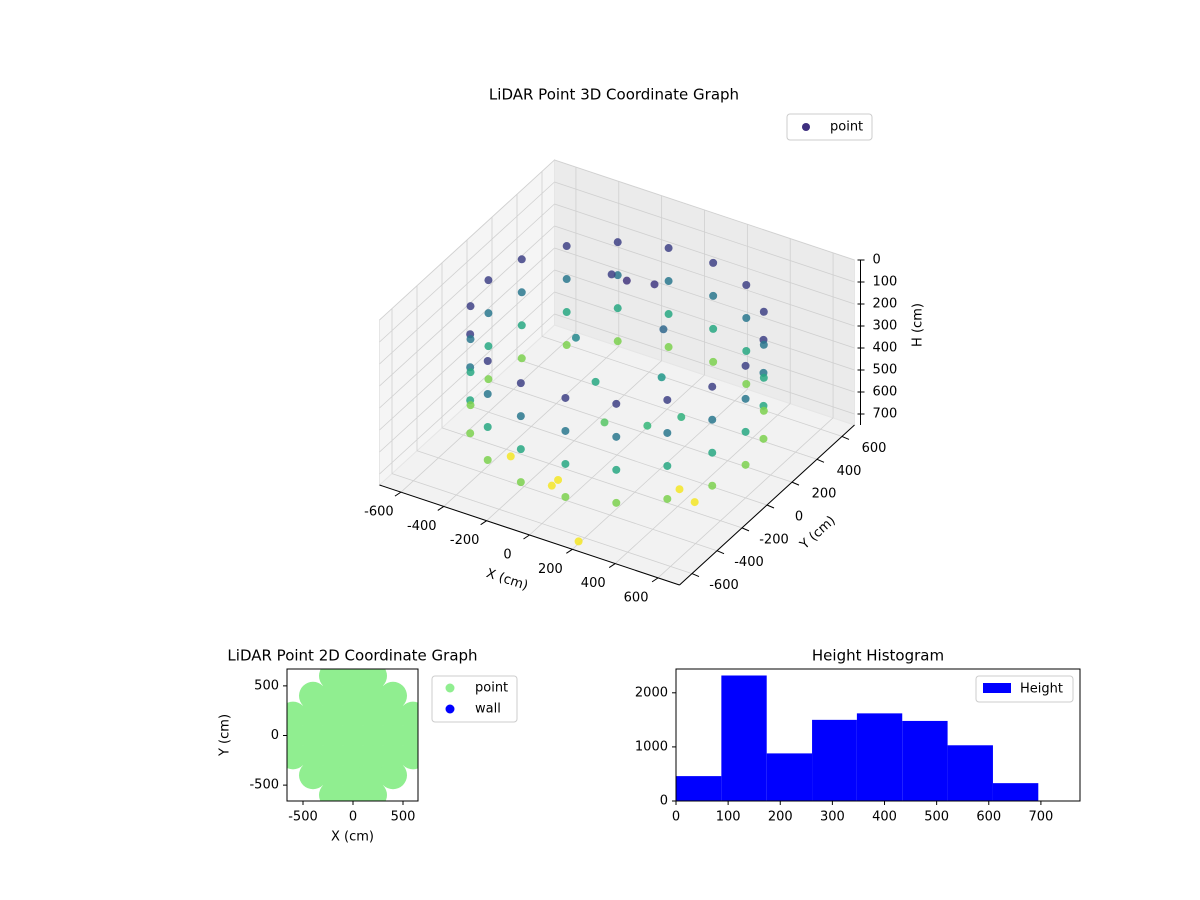 The width and height of the screenshot is (1200, 900). What do you see at coordinates (885, 348) in the screenshot?
I see `z-tick-label: 400` at bounding box center [885, 348].